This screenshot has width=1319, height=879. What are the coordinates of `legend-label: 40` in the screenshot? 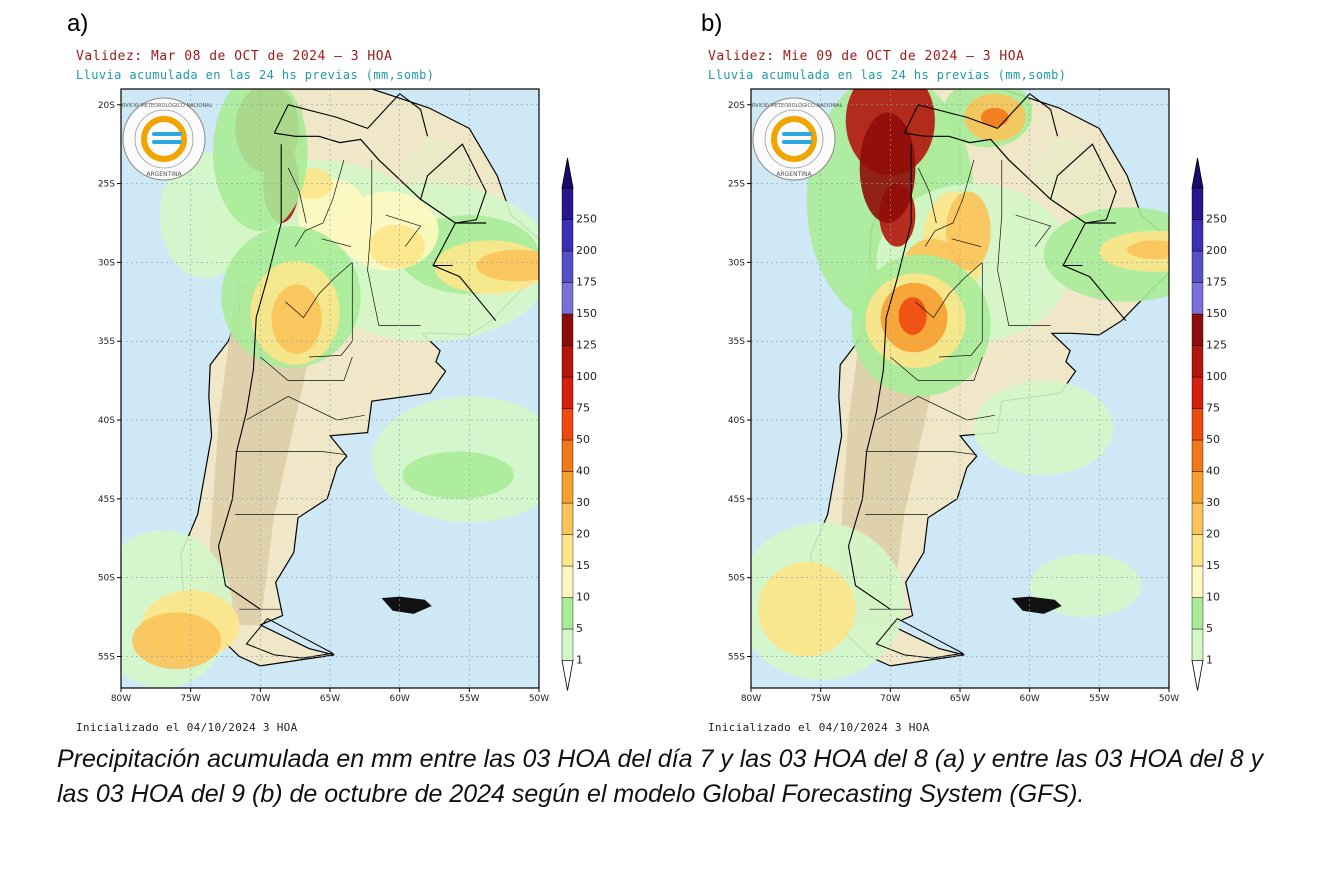 It's located at (1213, 471).